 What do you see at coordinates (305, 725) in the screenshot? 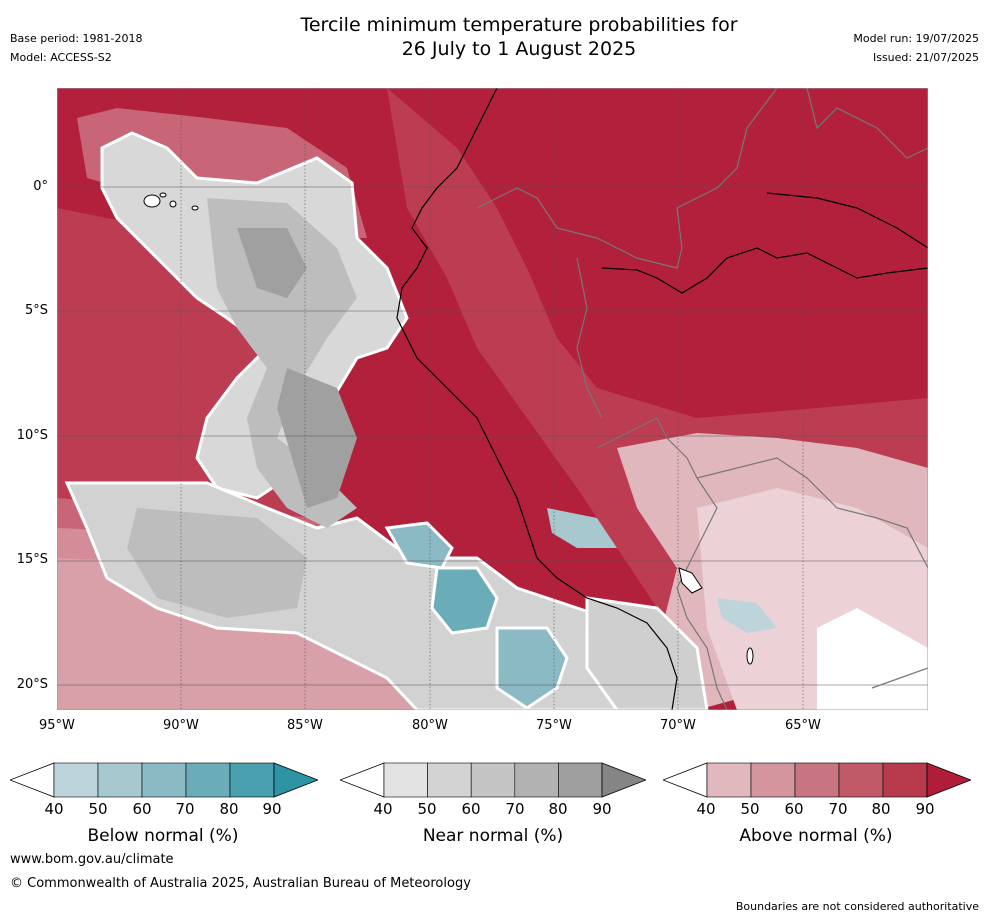
I see `lon-label-85w: 85°W` at bounding box center [305, 725].